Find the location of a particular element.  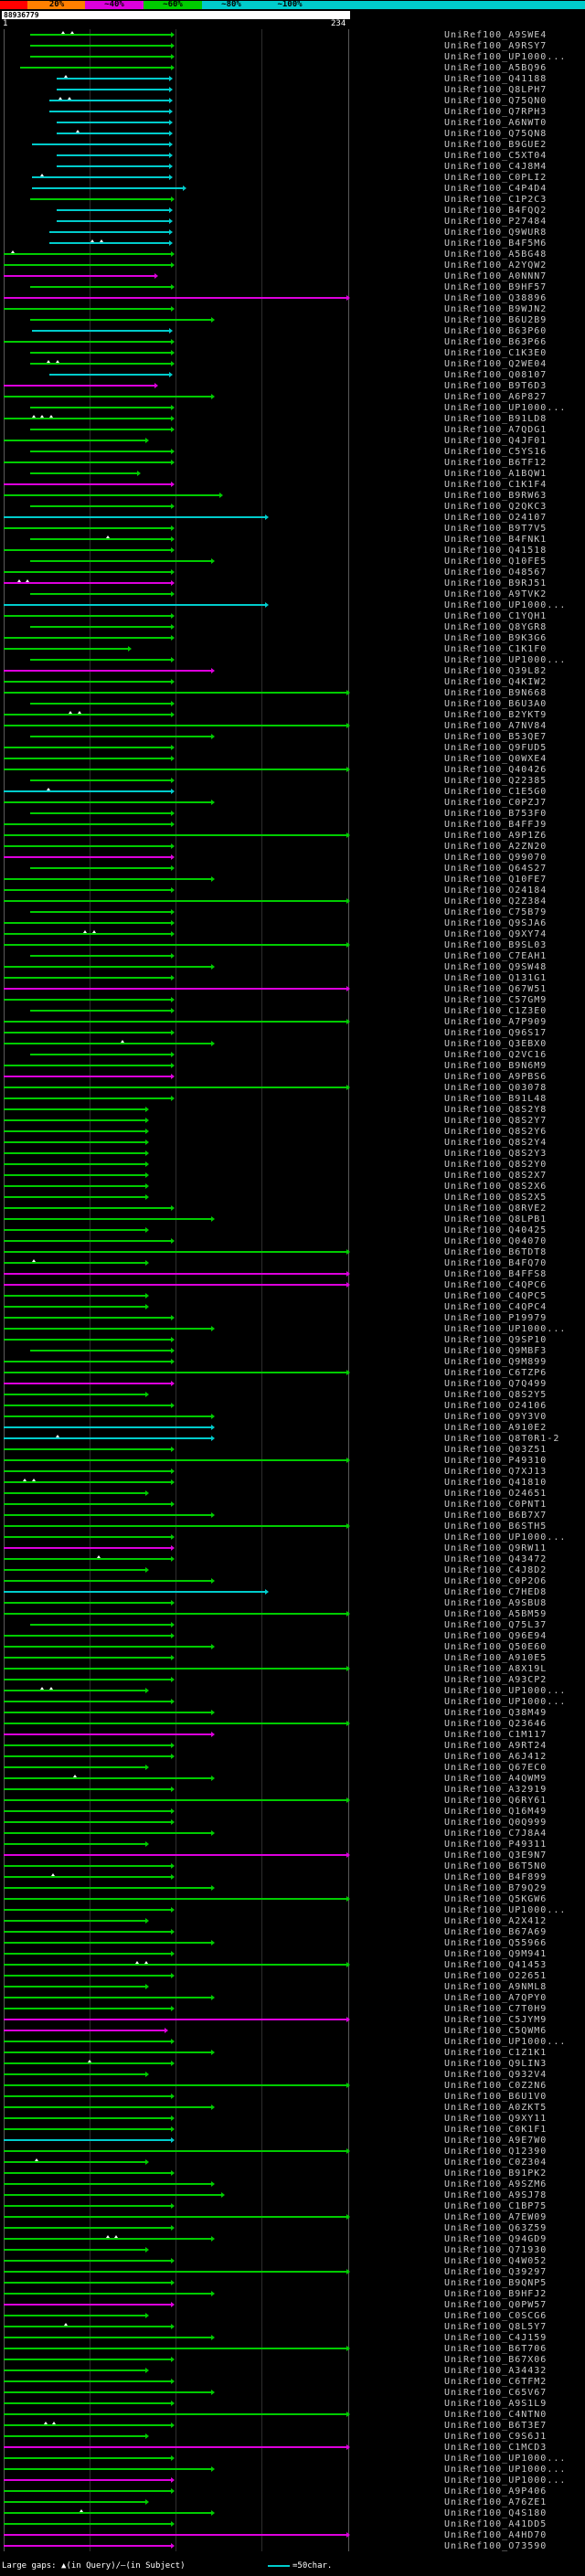

hit-label: UniRef100_Q9SJA6 is located at coordinates (496, 923).